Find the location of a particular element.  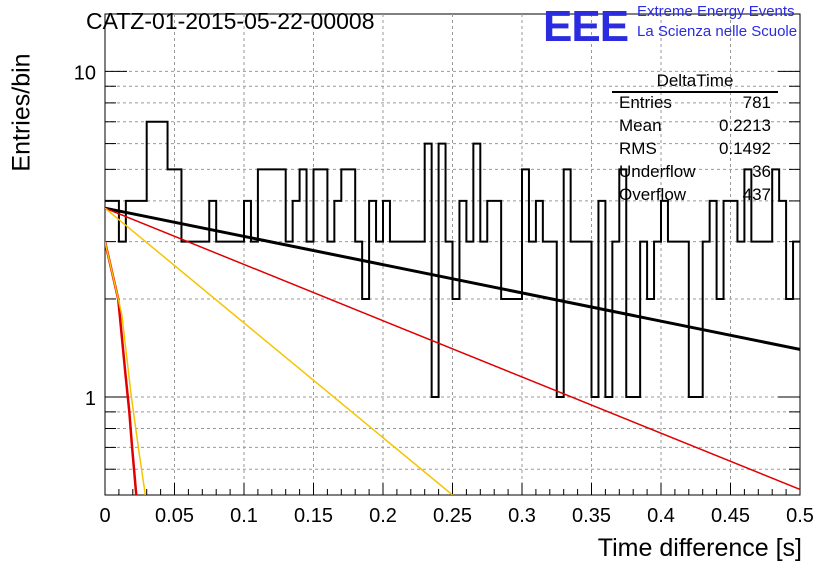

x-tick-label: 0.2 is located at coordinates (383, 516).